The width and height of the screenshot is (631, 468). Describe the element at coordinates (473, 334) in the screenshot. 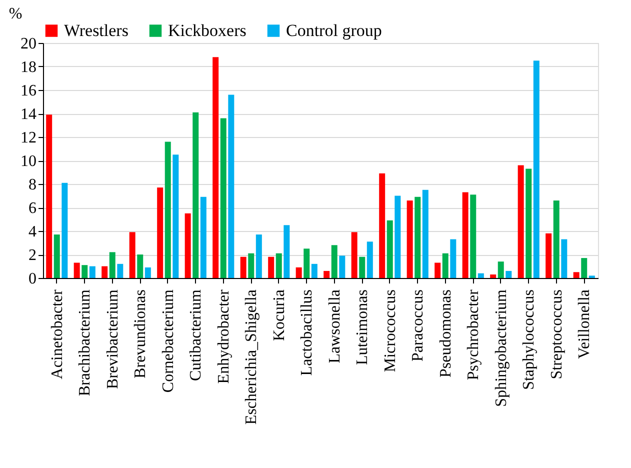

I see `x-tick-label: Psychrobacter` at that location.